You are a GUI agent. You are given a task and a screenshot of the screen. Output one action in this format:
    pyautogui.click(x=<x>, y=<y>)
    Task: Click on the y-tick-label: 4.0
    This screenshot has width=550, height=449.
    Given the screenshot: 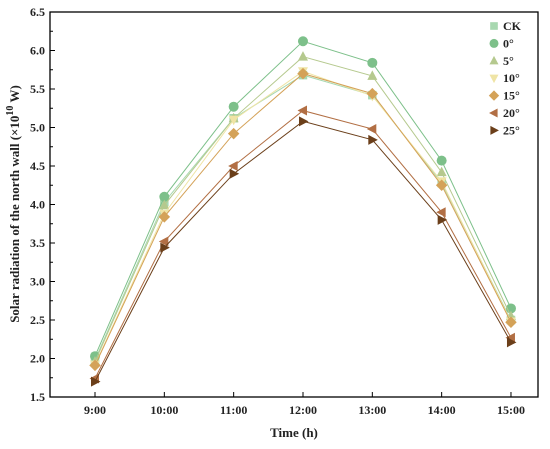 What is the action you would take?
    pyautogui.click(x=37, y=205)
    